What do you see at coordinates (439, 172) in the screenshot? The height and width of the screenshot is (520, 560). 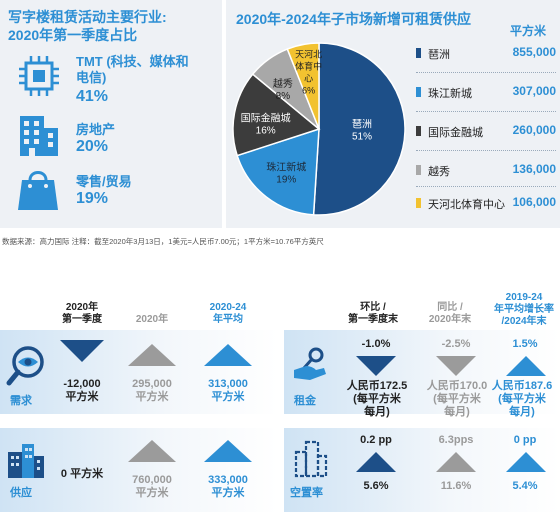 I see `legend-label: 越秀` at bounding box center [439, 172].